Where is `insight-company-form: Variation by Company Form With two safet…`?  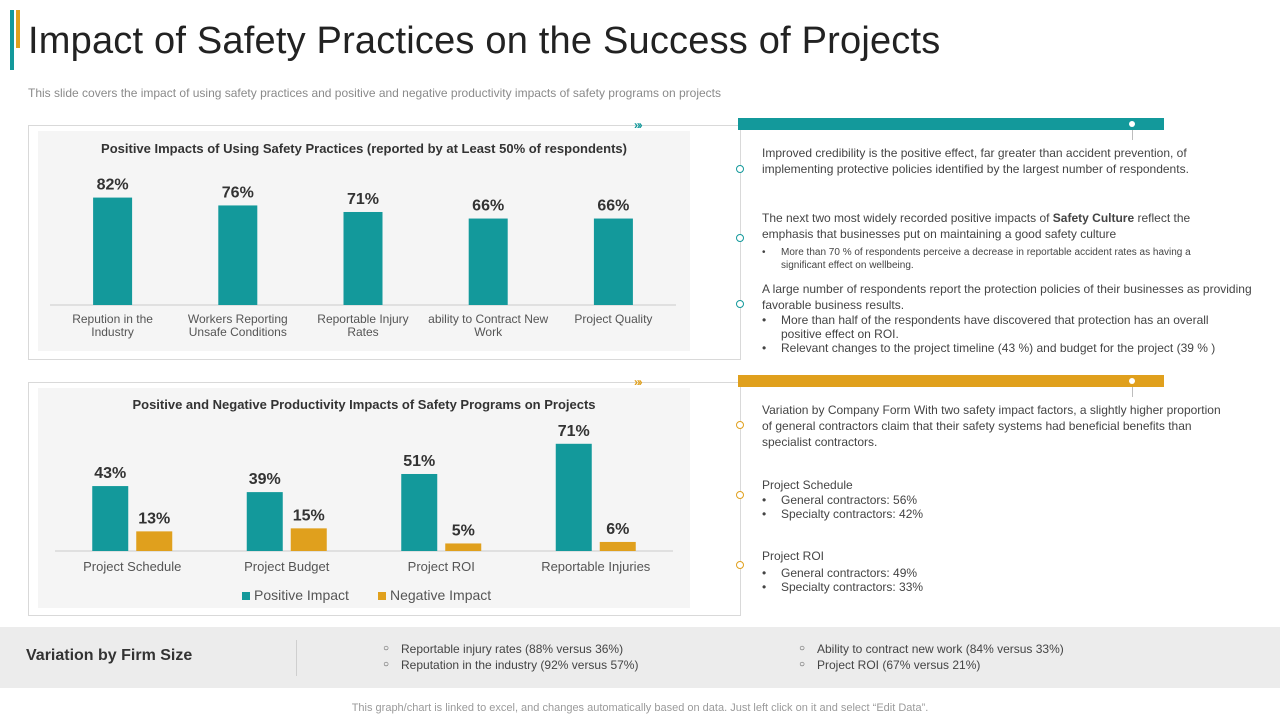
insight-company-form: Variation by Company Form With two safet… is located at coordinates (991, 426).